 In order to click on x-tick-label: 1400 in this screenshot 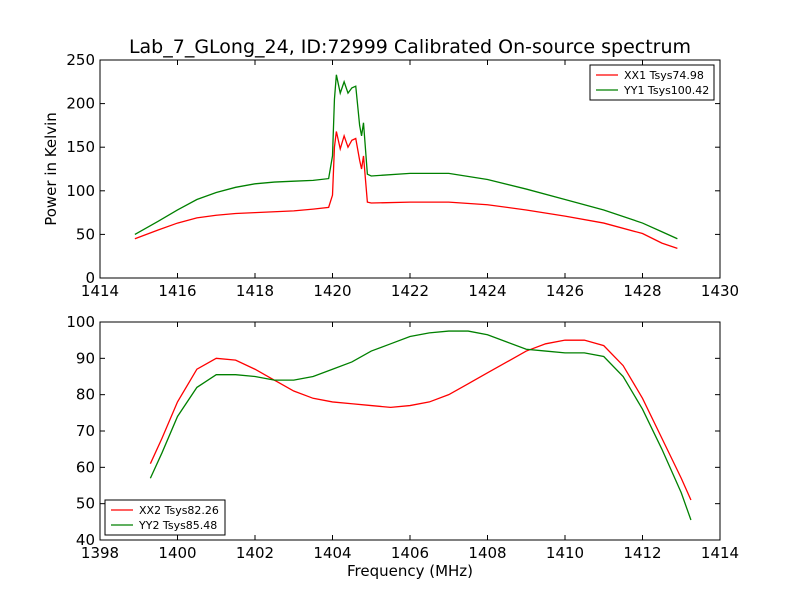, I will do `click(177, 553)`.